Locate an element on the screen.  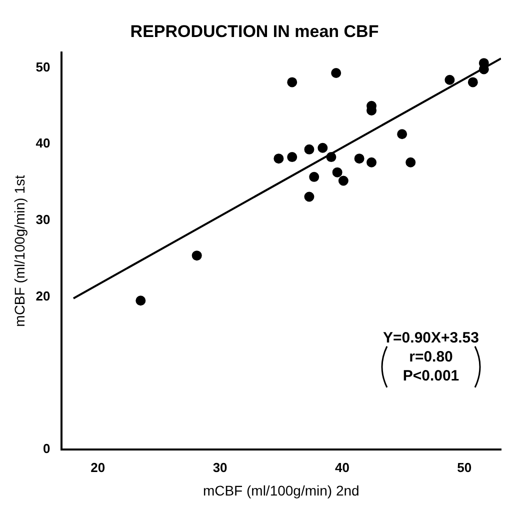
y-tick-label: 20 is located at coordinates (43, 296).